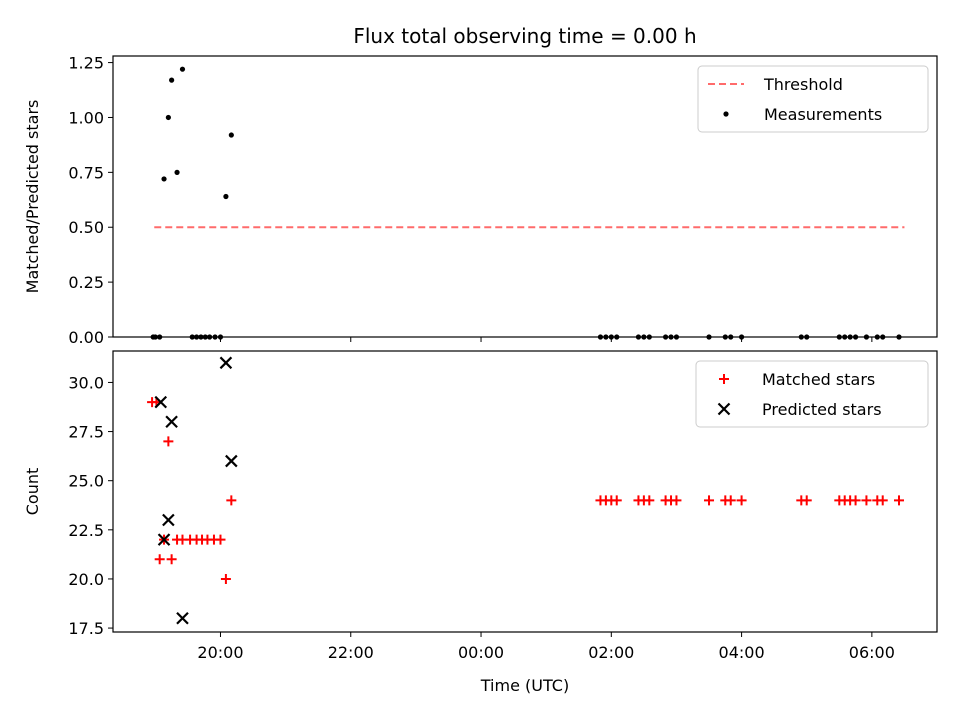 The width and height of the screenshot is (960, 720). I want to click on x-tick-label: 02:00, so click(611, 652).